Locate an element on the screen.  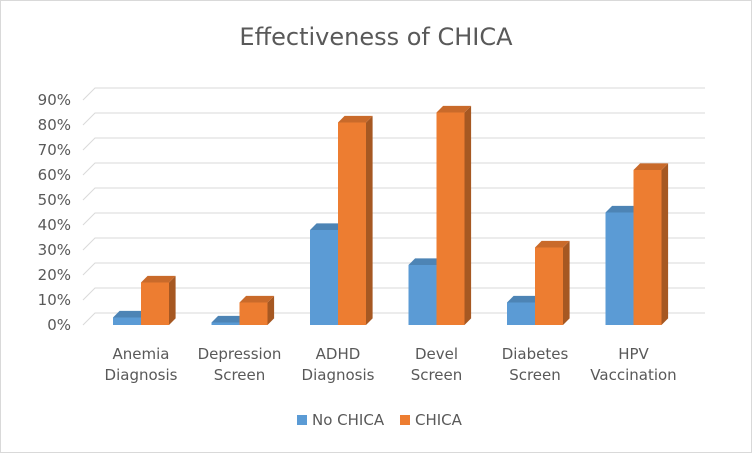
y-tick-label: 10% is located at coordinates (54, 300).